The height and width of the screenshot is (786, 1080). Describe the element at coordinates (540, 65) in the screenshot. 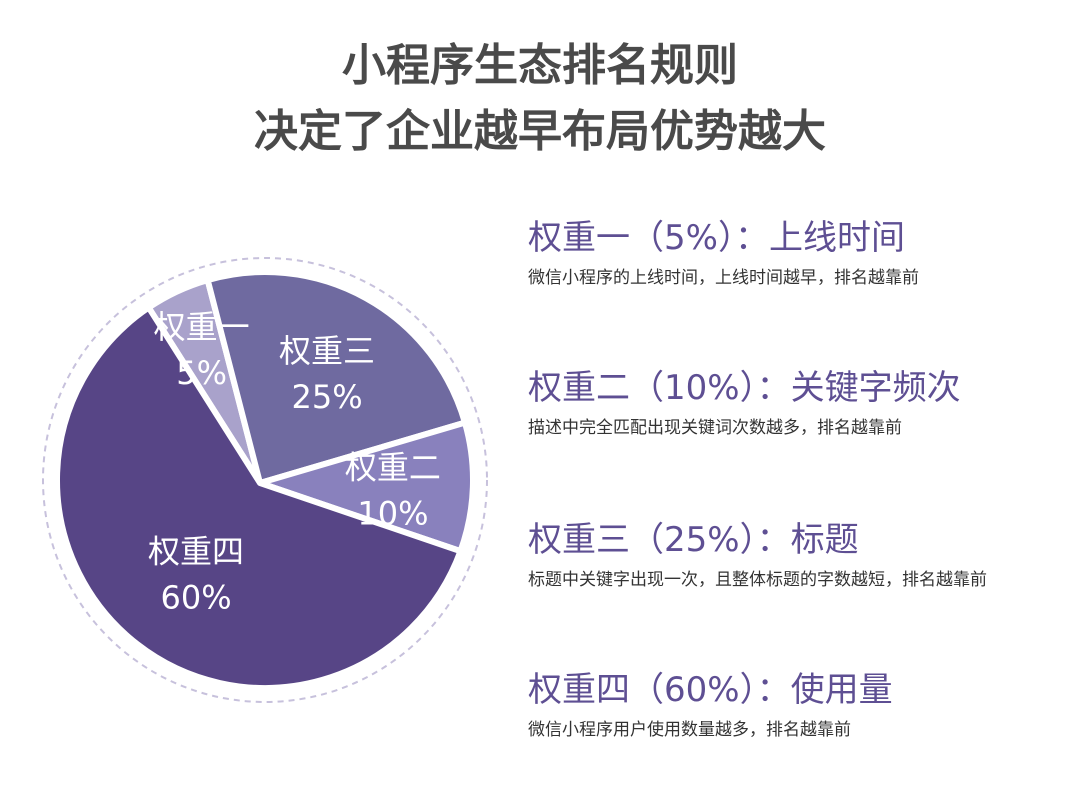

I see `page-title-line-1: 小程序生态排名规则` at that location.